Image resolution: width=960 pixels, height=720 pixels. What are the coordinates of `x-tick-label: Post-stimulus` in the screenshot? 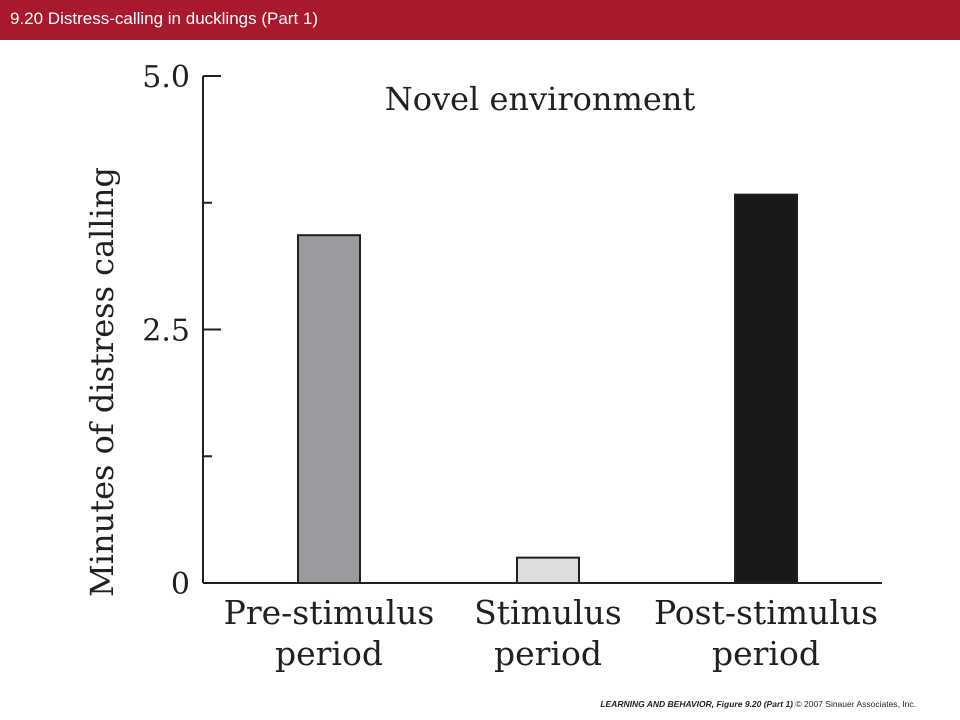 It's located at (766, 612).